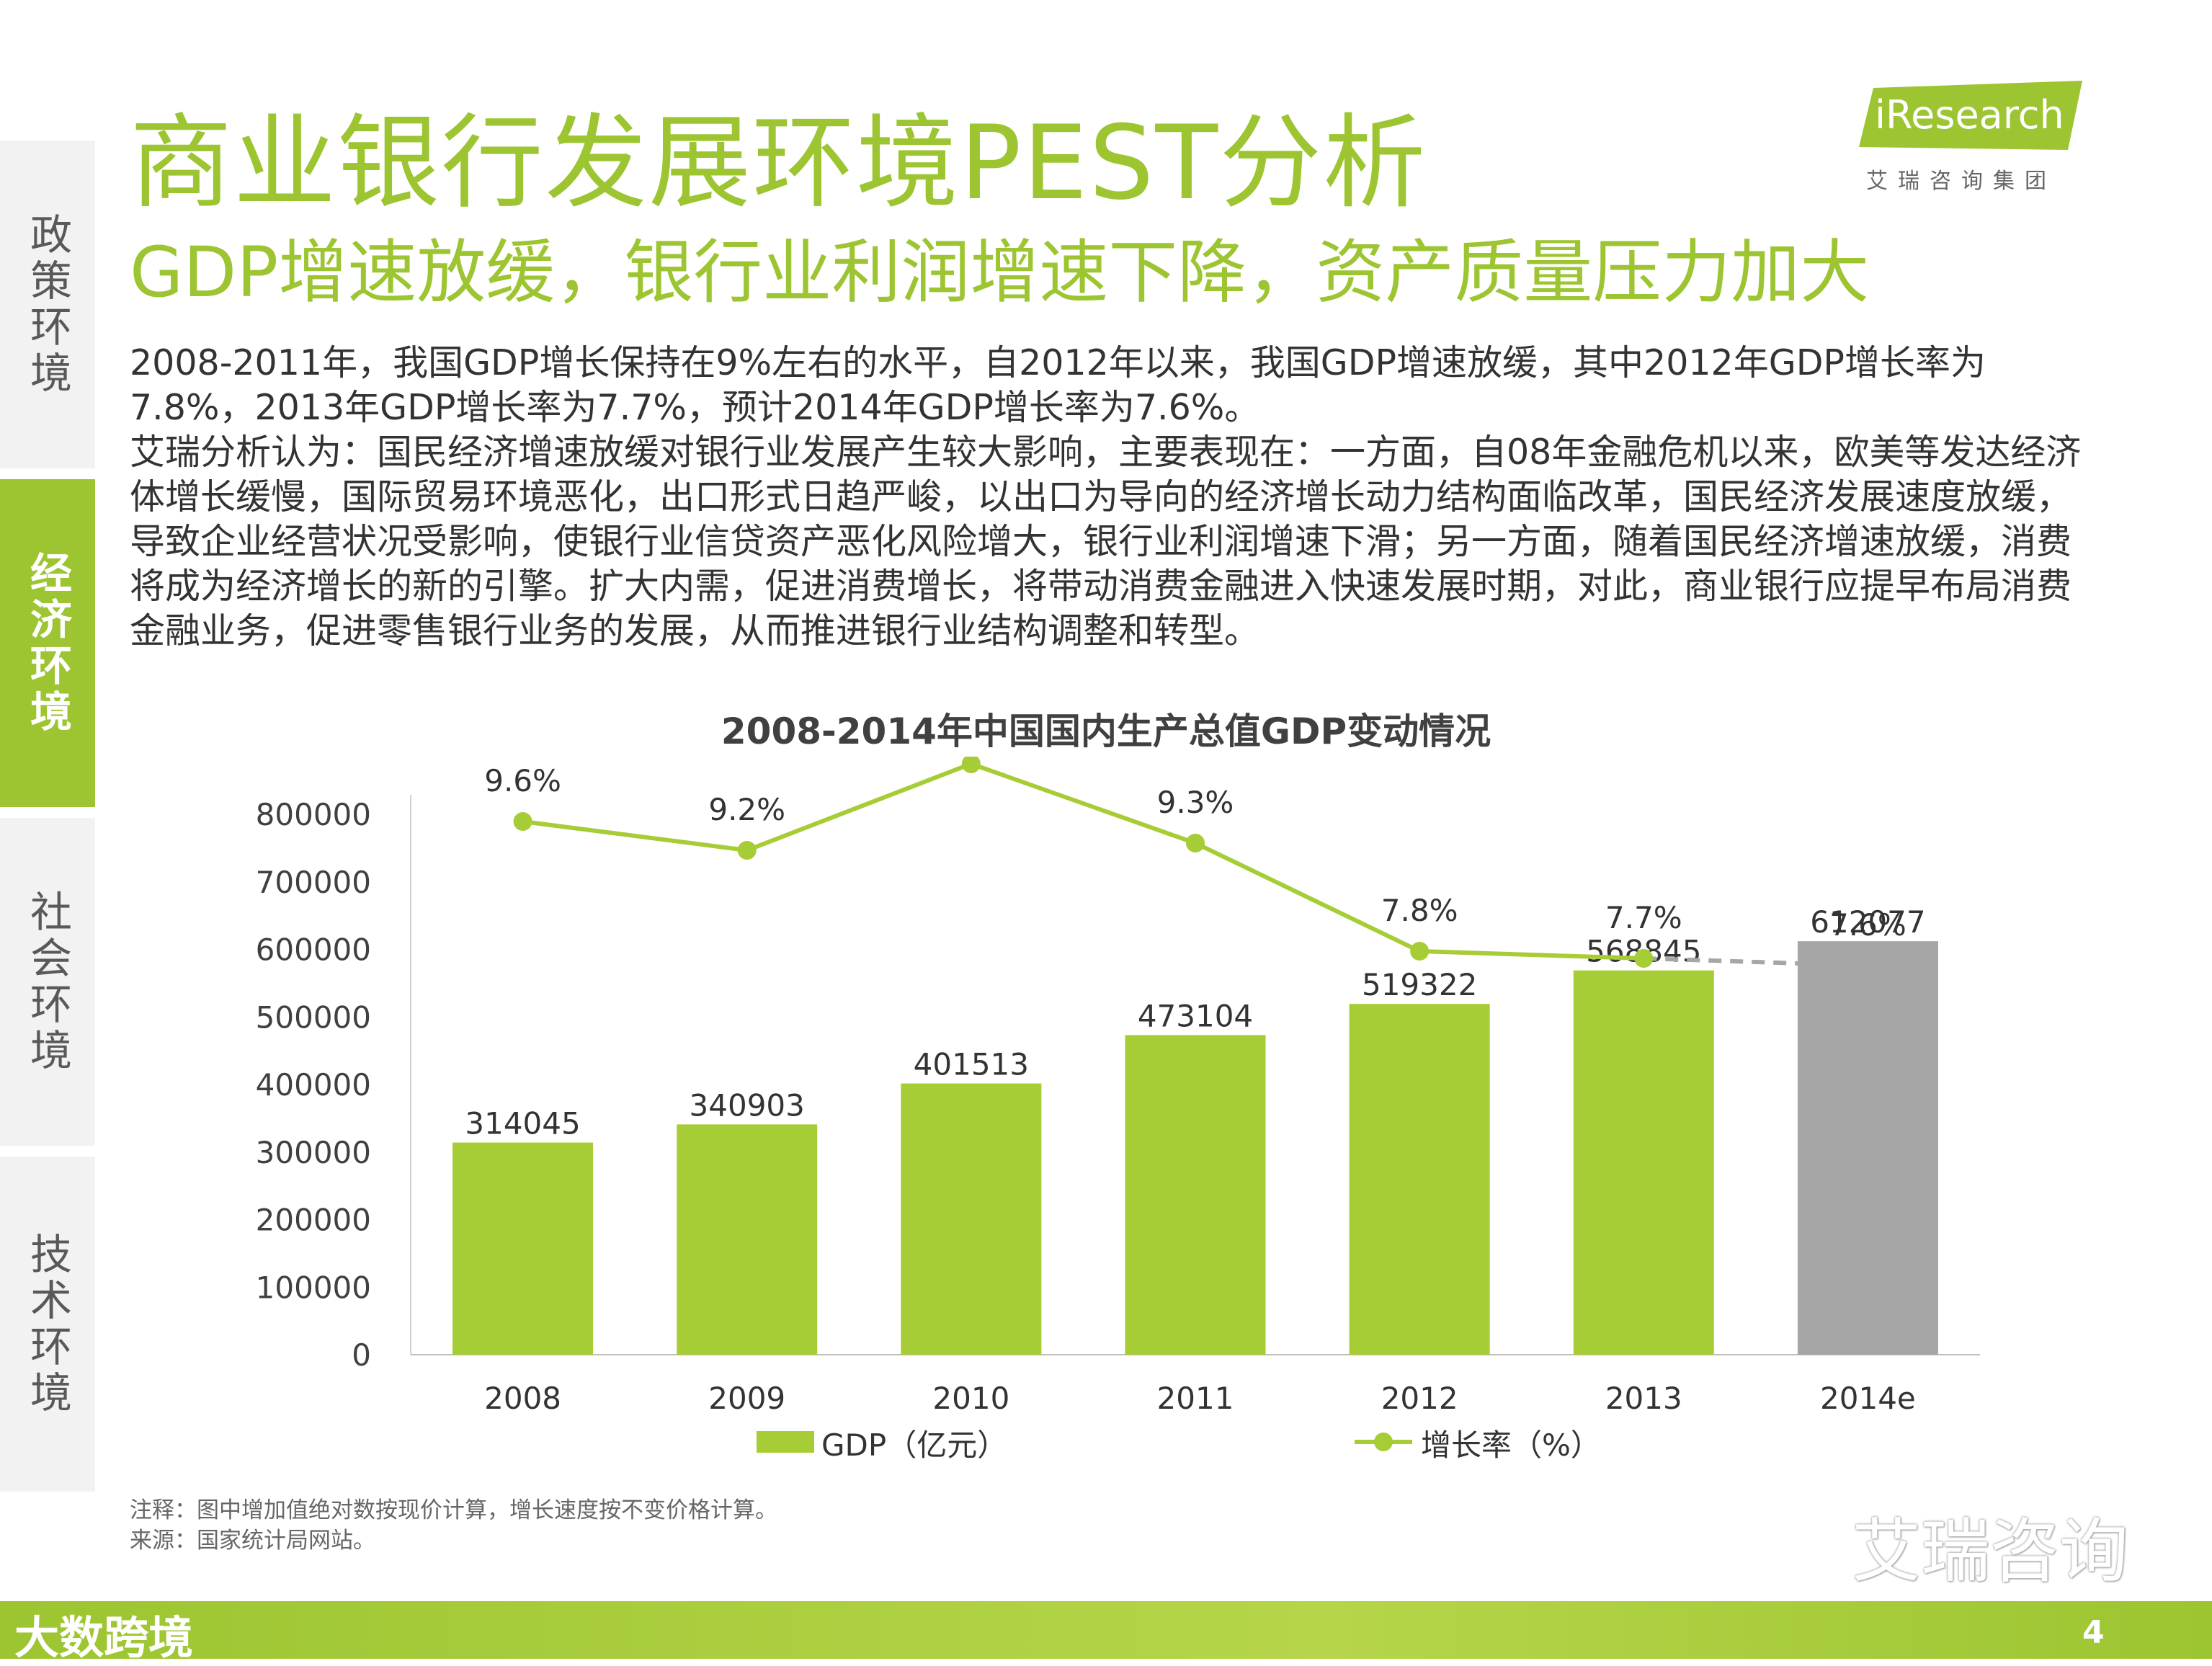  What do you see at coordinates (314, 950) in the screenshot?
I see `y-tick-label: 600000` at bounding box center [314, 950].